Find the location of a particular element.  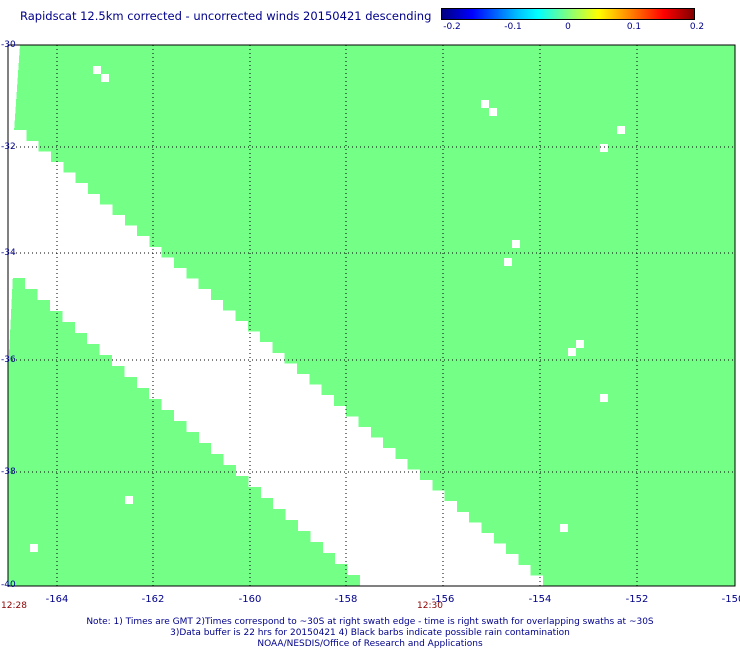

lat-label: -32 is located at coordinates (8, 147).